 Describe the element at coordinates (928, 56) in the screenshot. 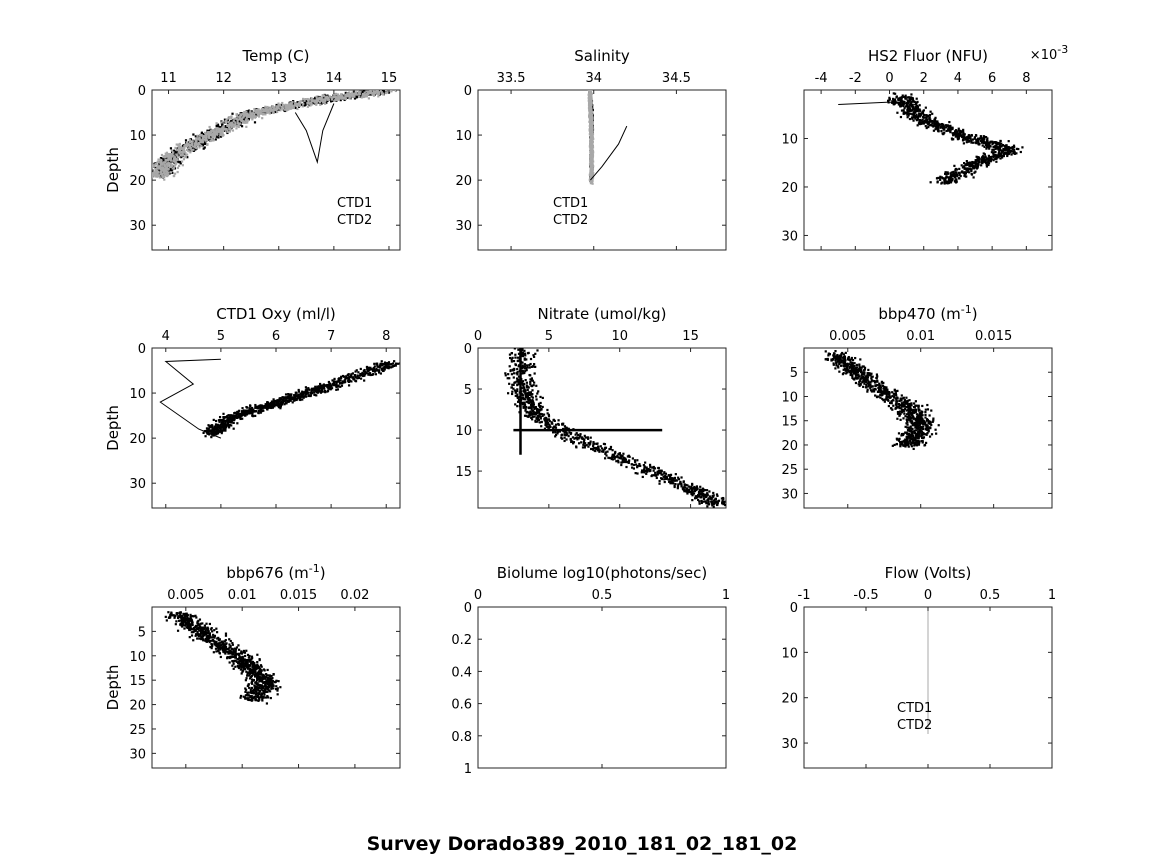

I see `axes-title: HS2 Fluor (NFU)` at that location.